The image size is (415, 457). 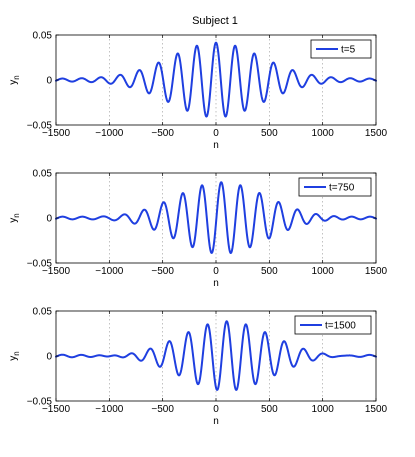 What do you see at coordinates (216, 355) in the screenshot?
I see `series-line-t=1500` at bounding box center [216, 355].